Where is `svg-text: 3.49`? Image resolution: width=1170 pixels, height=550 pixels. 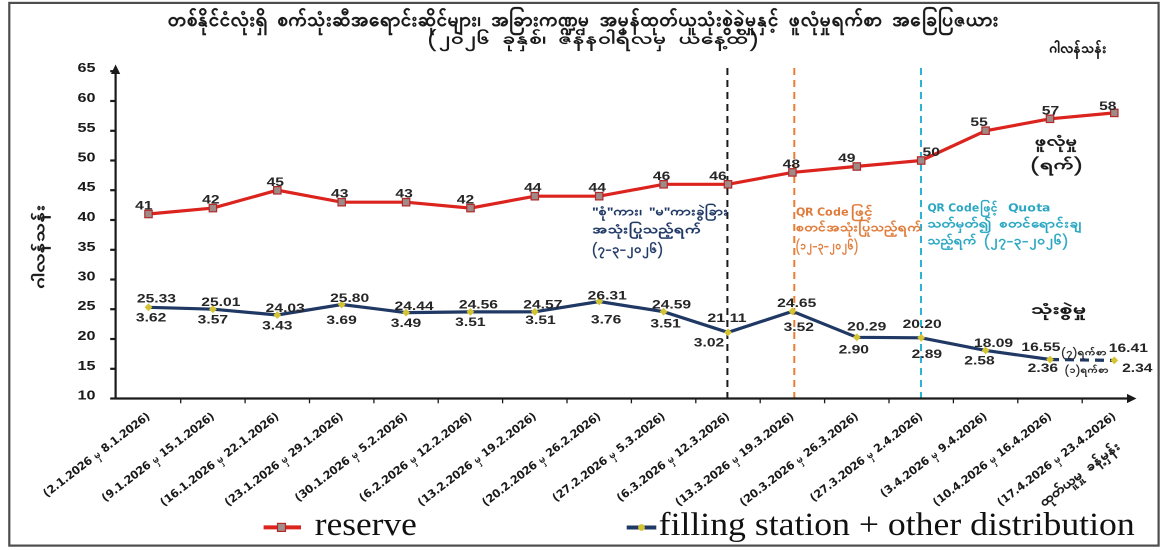
svg-text: 3.49 is located at coordinates (406, 323).